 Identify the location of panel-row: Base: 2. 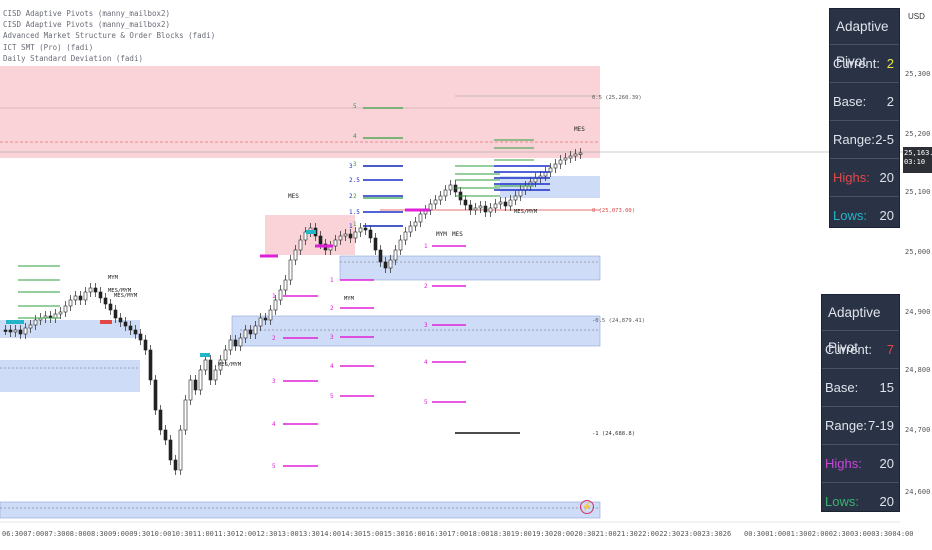
(864, 102).